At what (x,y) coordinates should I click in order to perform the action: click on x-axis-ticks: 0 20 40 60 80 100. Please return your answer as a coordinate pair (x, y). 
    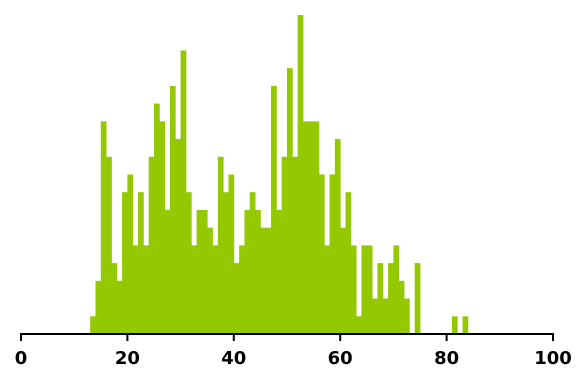
    Looking at the image, I should click on (293, 351).